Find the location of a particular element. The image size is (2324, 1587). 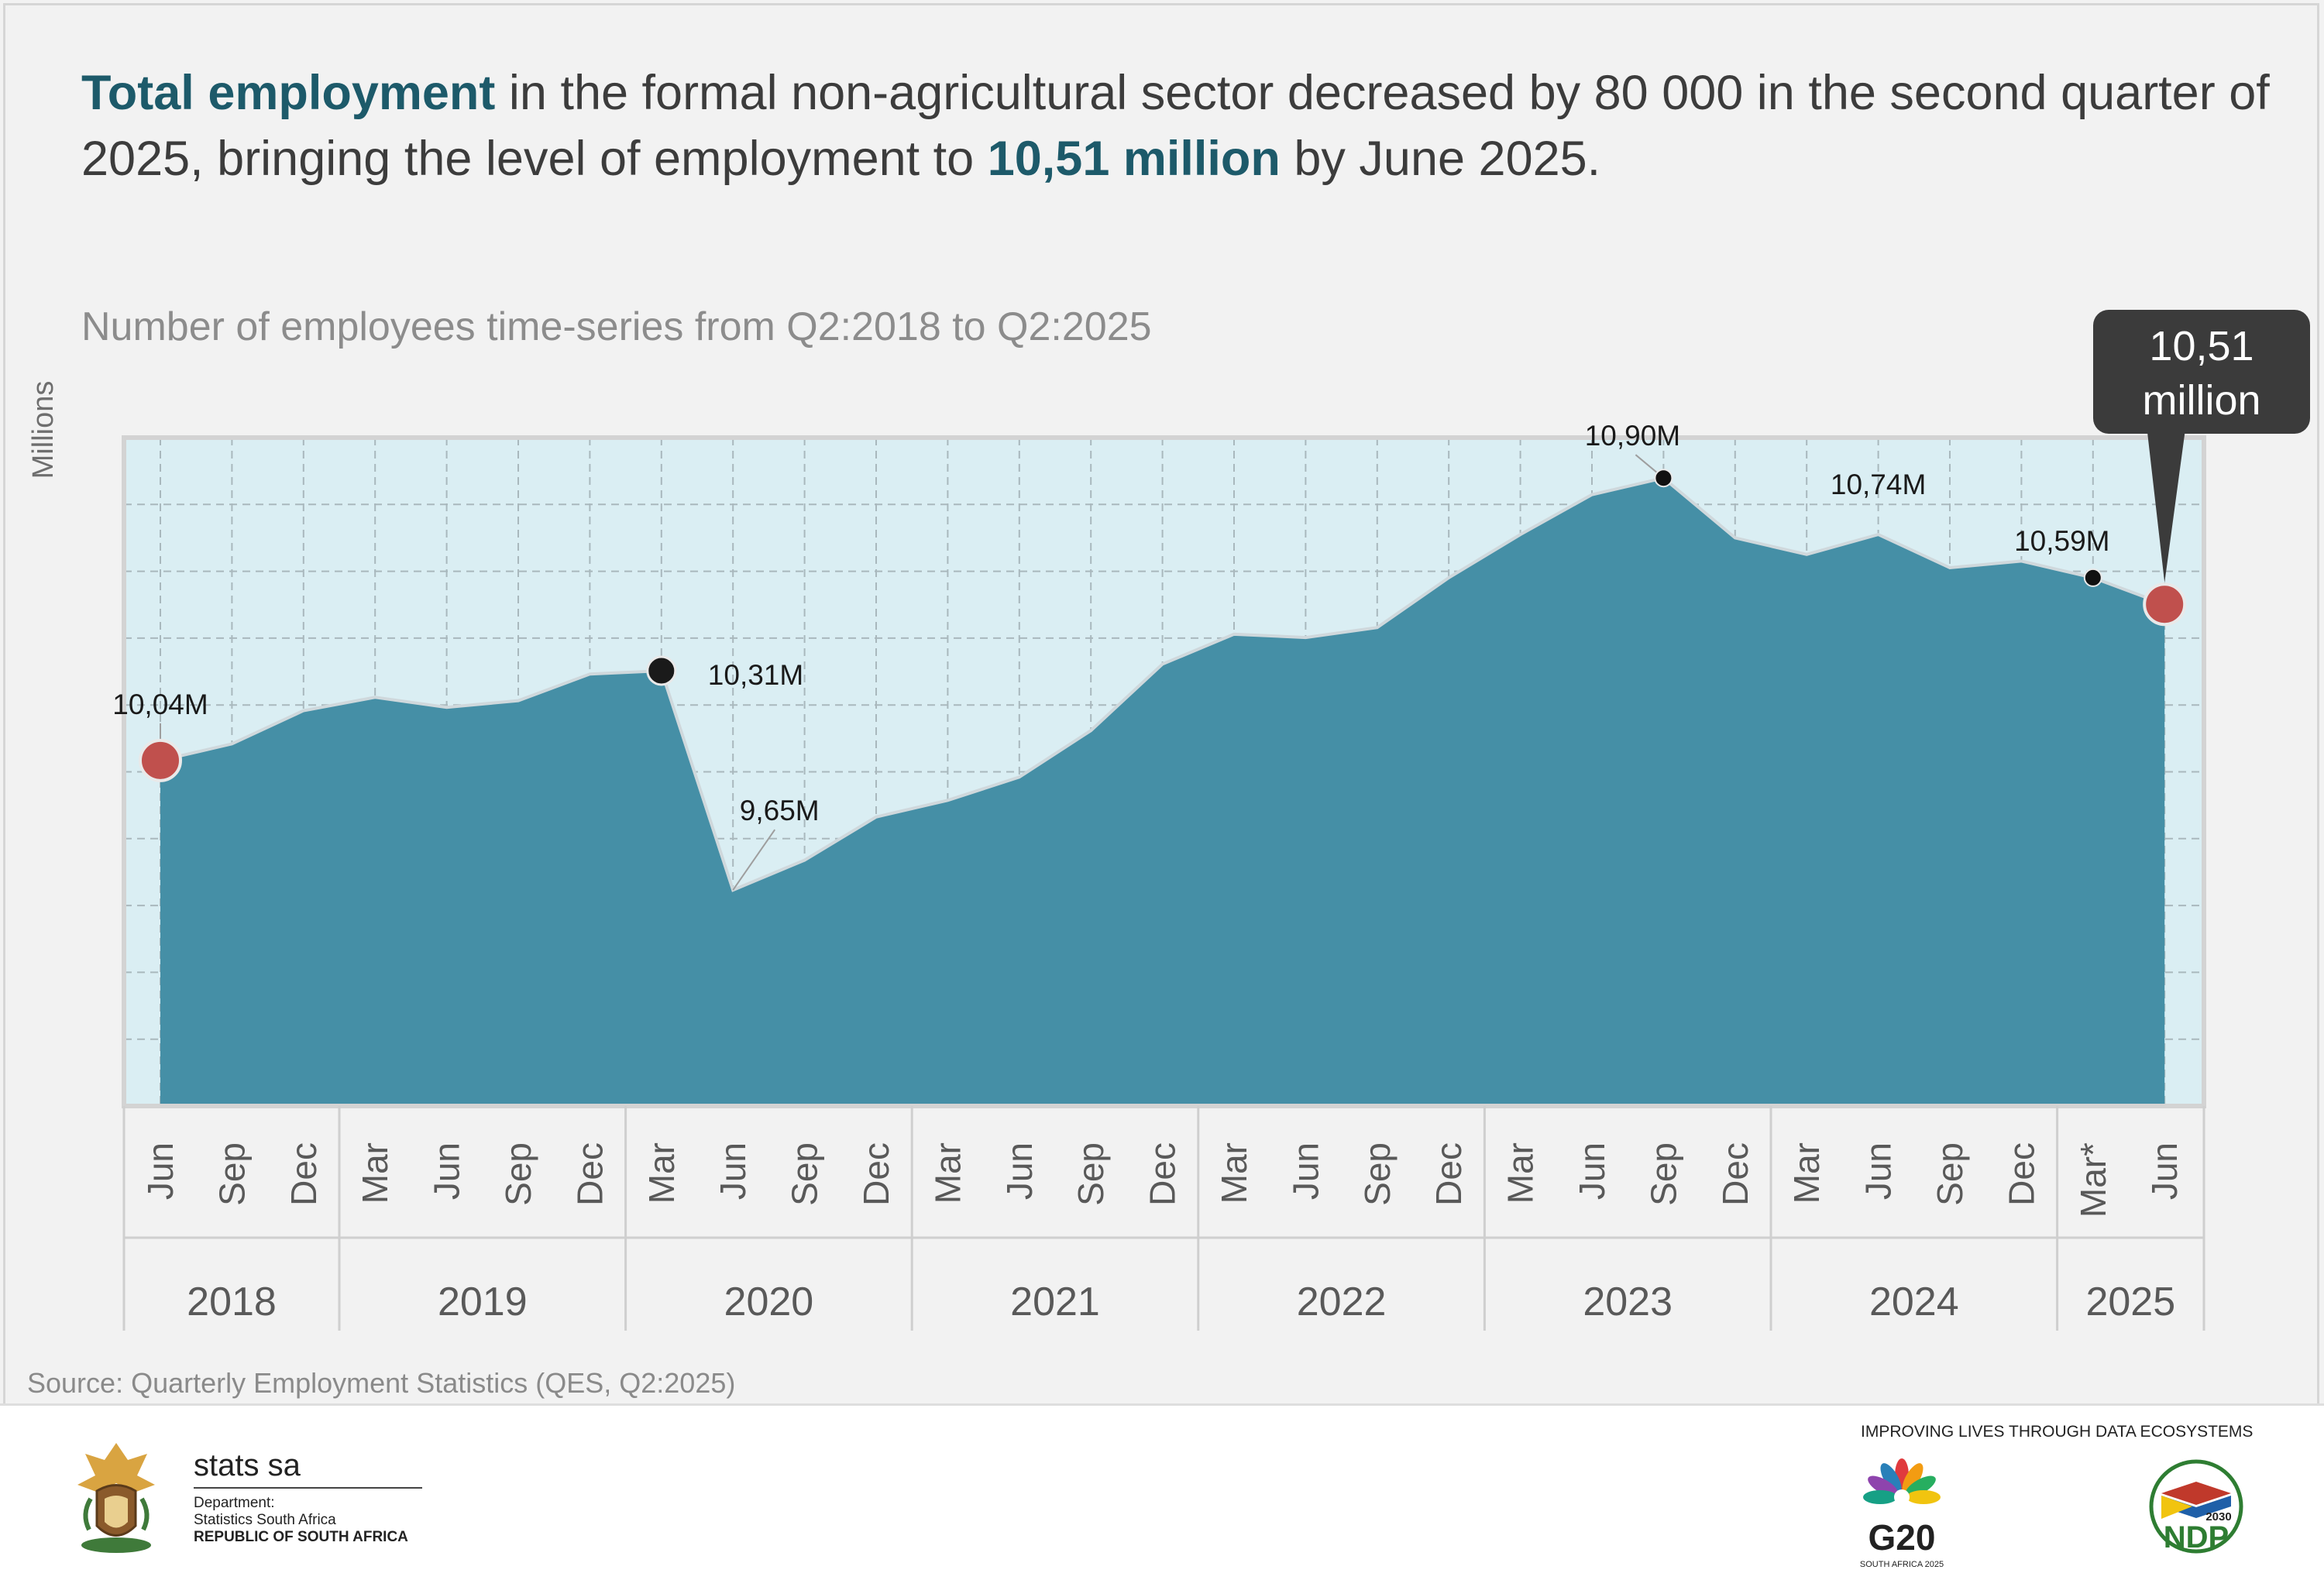

data-label: 10,74M is located at coordinates (1878, 484).